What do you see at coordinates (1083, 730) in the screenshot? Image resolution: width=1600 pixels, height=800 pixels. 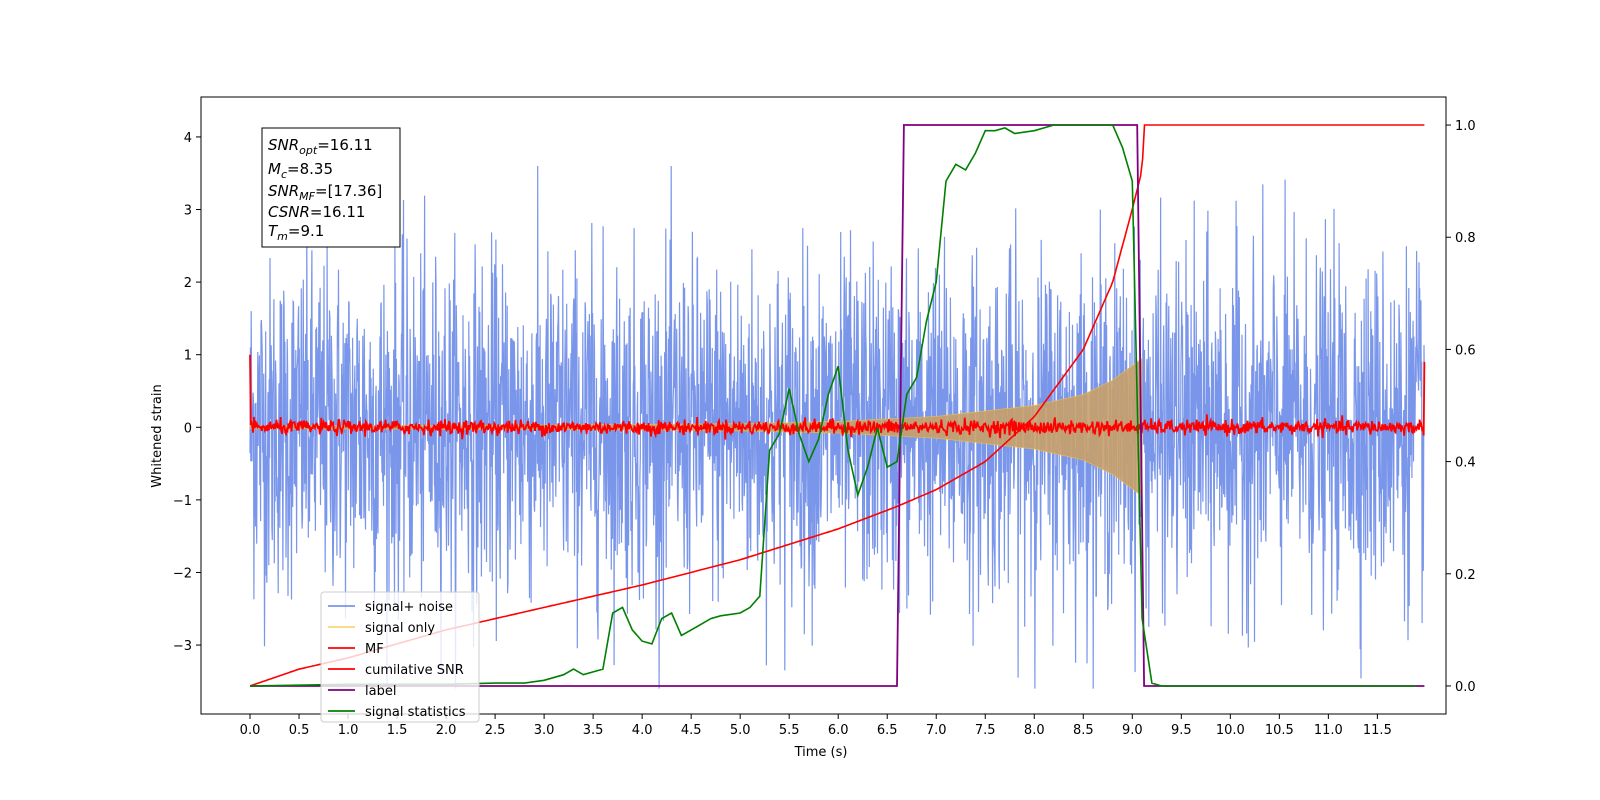 I see `x-tick-label: 8.5` at bounding box center [1083, 730].